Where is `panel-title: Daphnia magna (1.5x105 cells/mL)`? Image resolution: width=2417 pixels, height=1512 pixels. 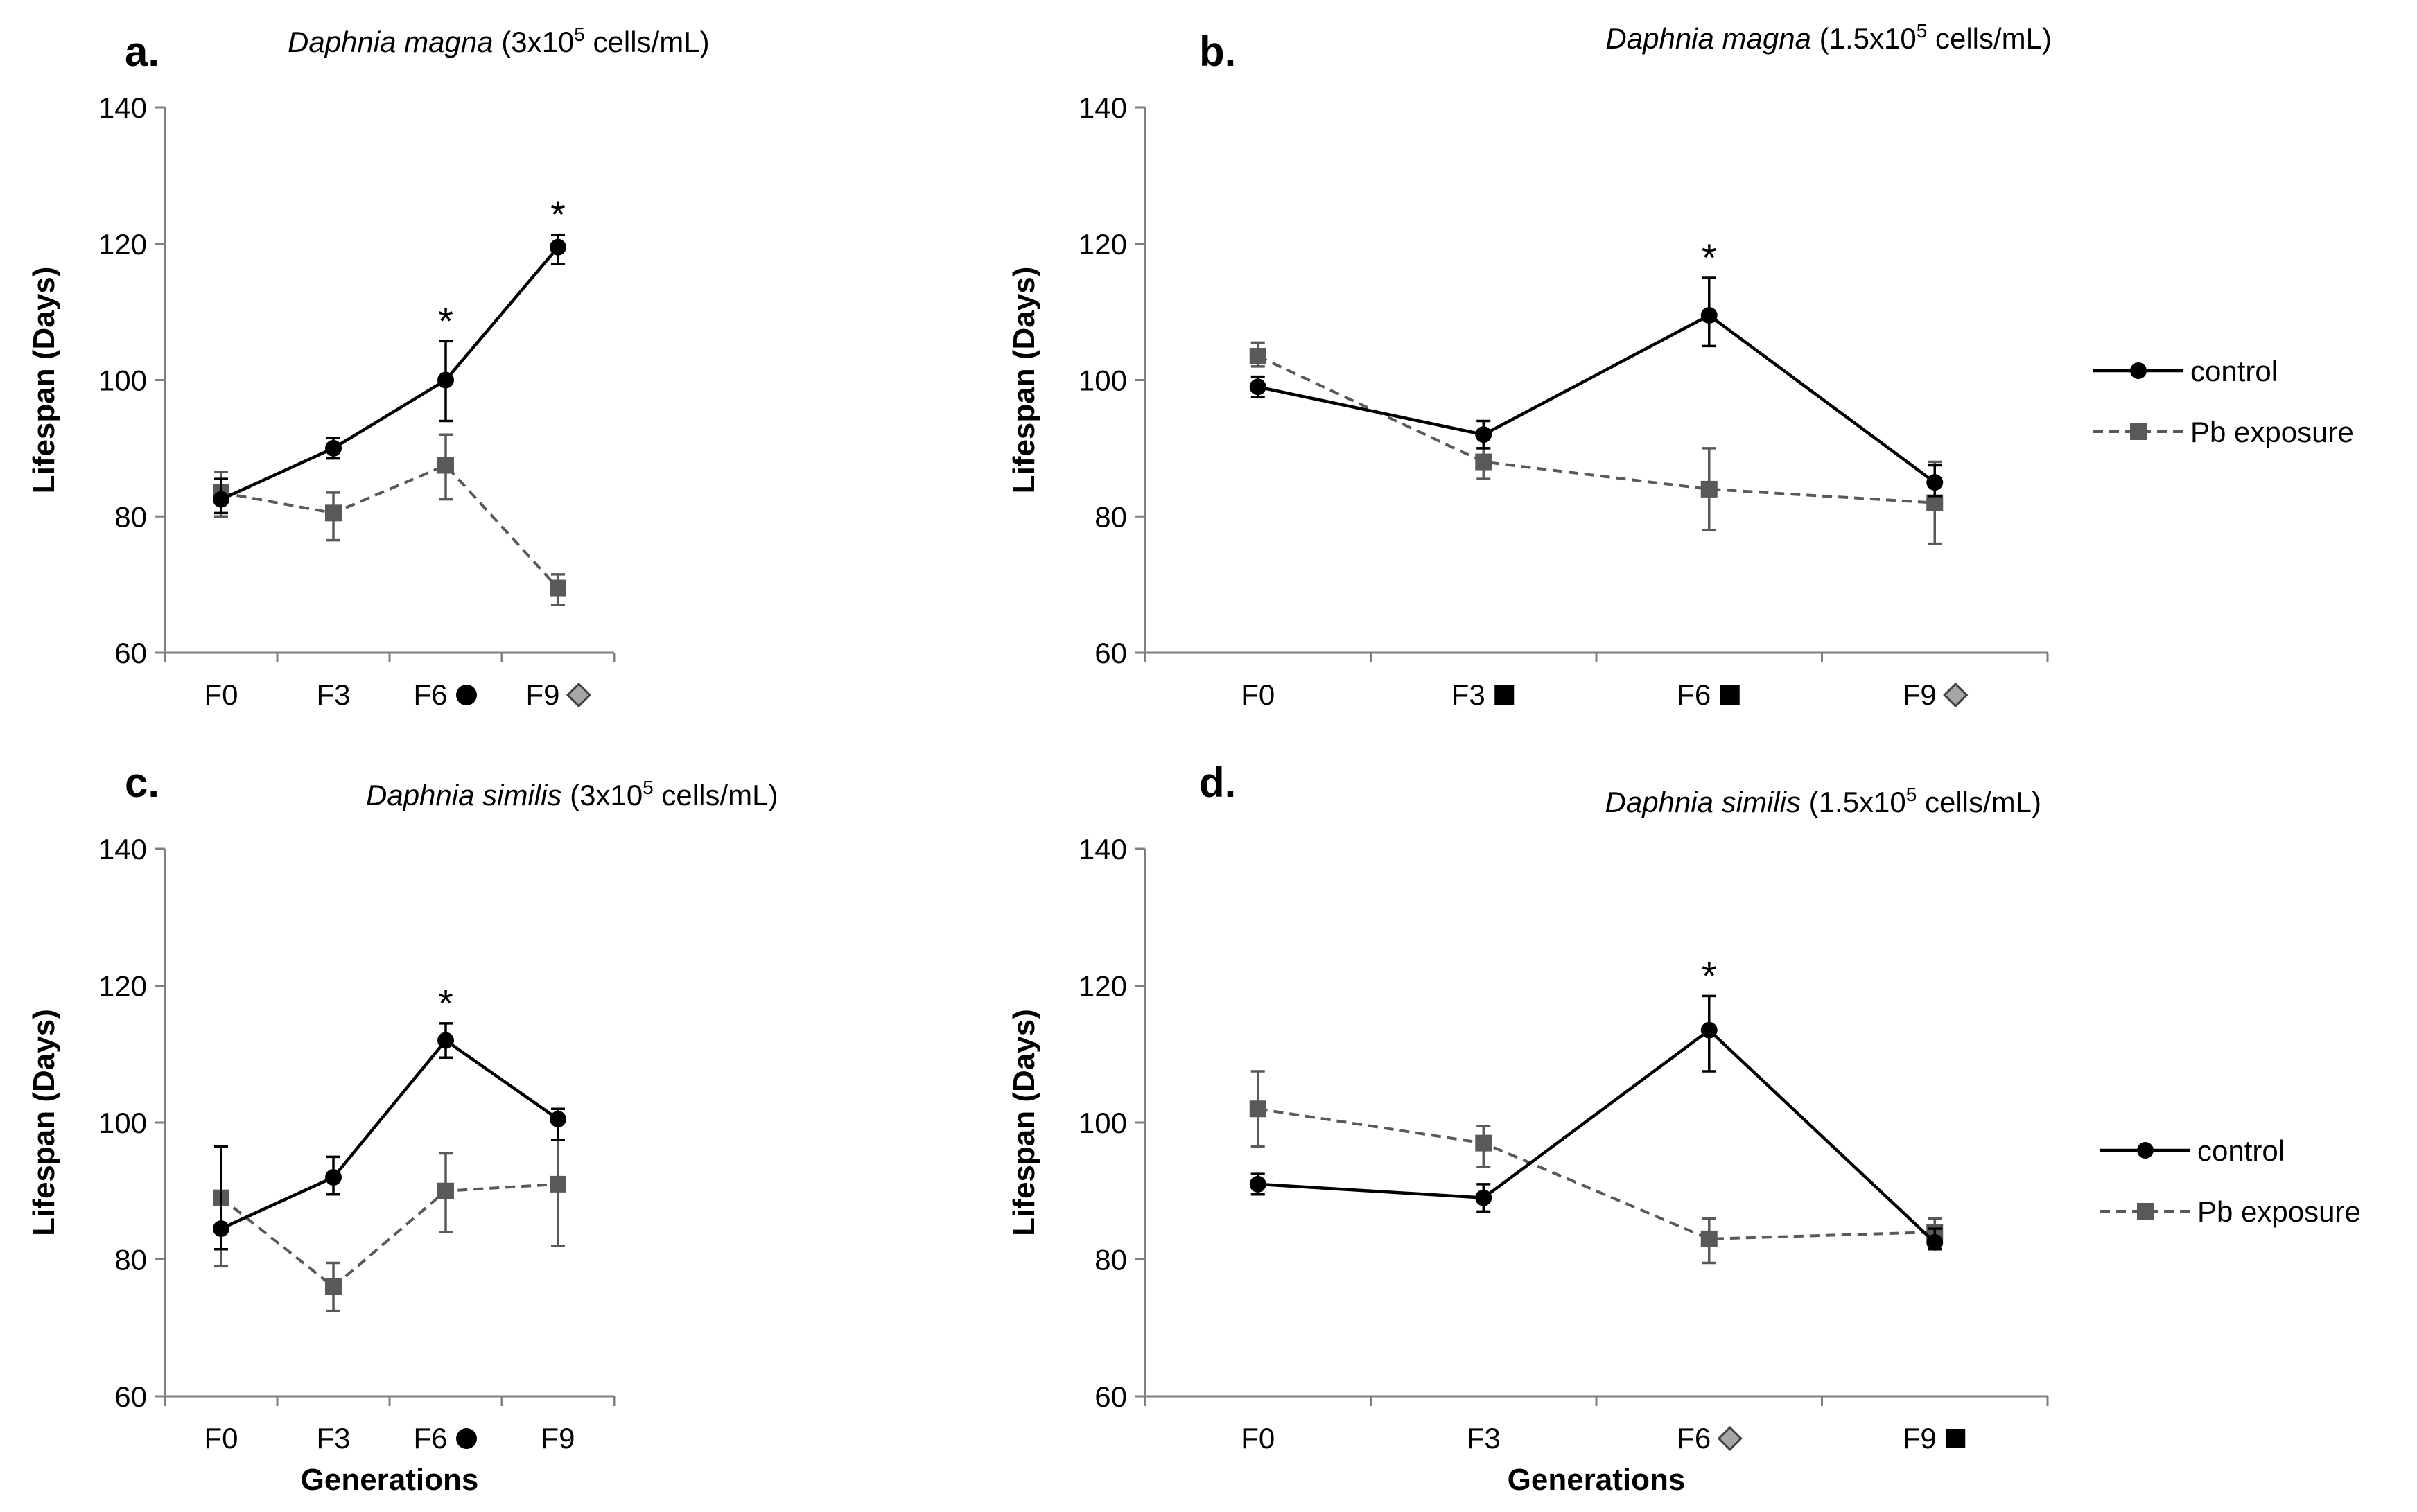 panel-title: Daphnia magna (1.5x105 cells/mL) is located at coordinates (1828, 37).